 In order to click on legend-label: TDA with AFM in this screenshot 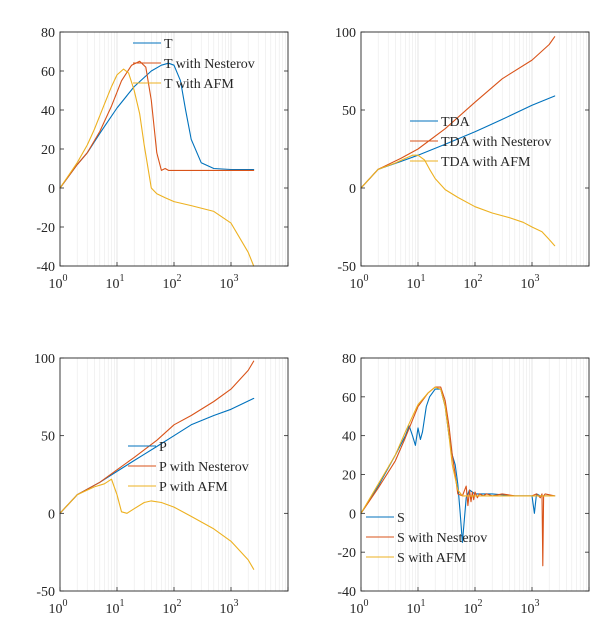, I will do `click(486, 162)`.